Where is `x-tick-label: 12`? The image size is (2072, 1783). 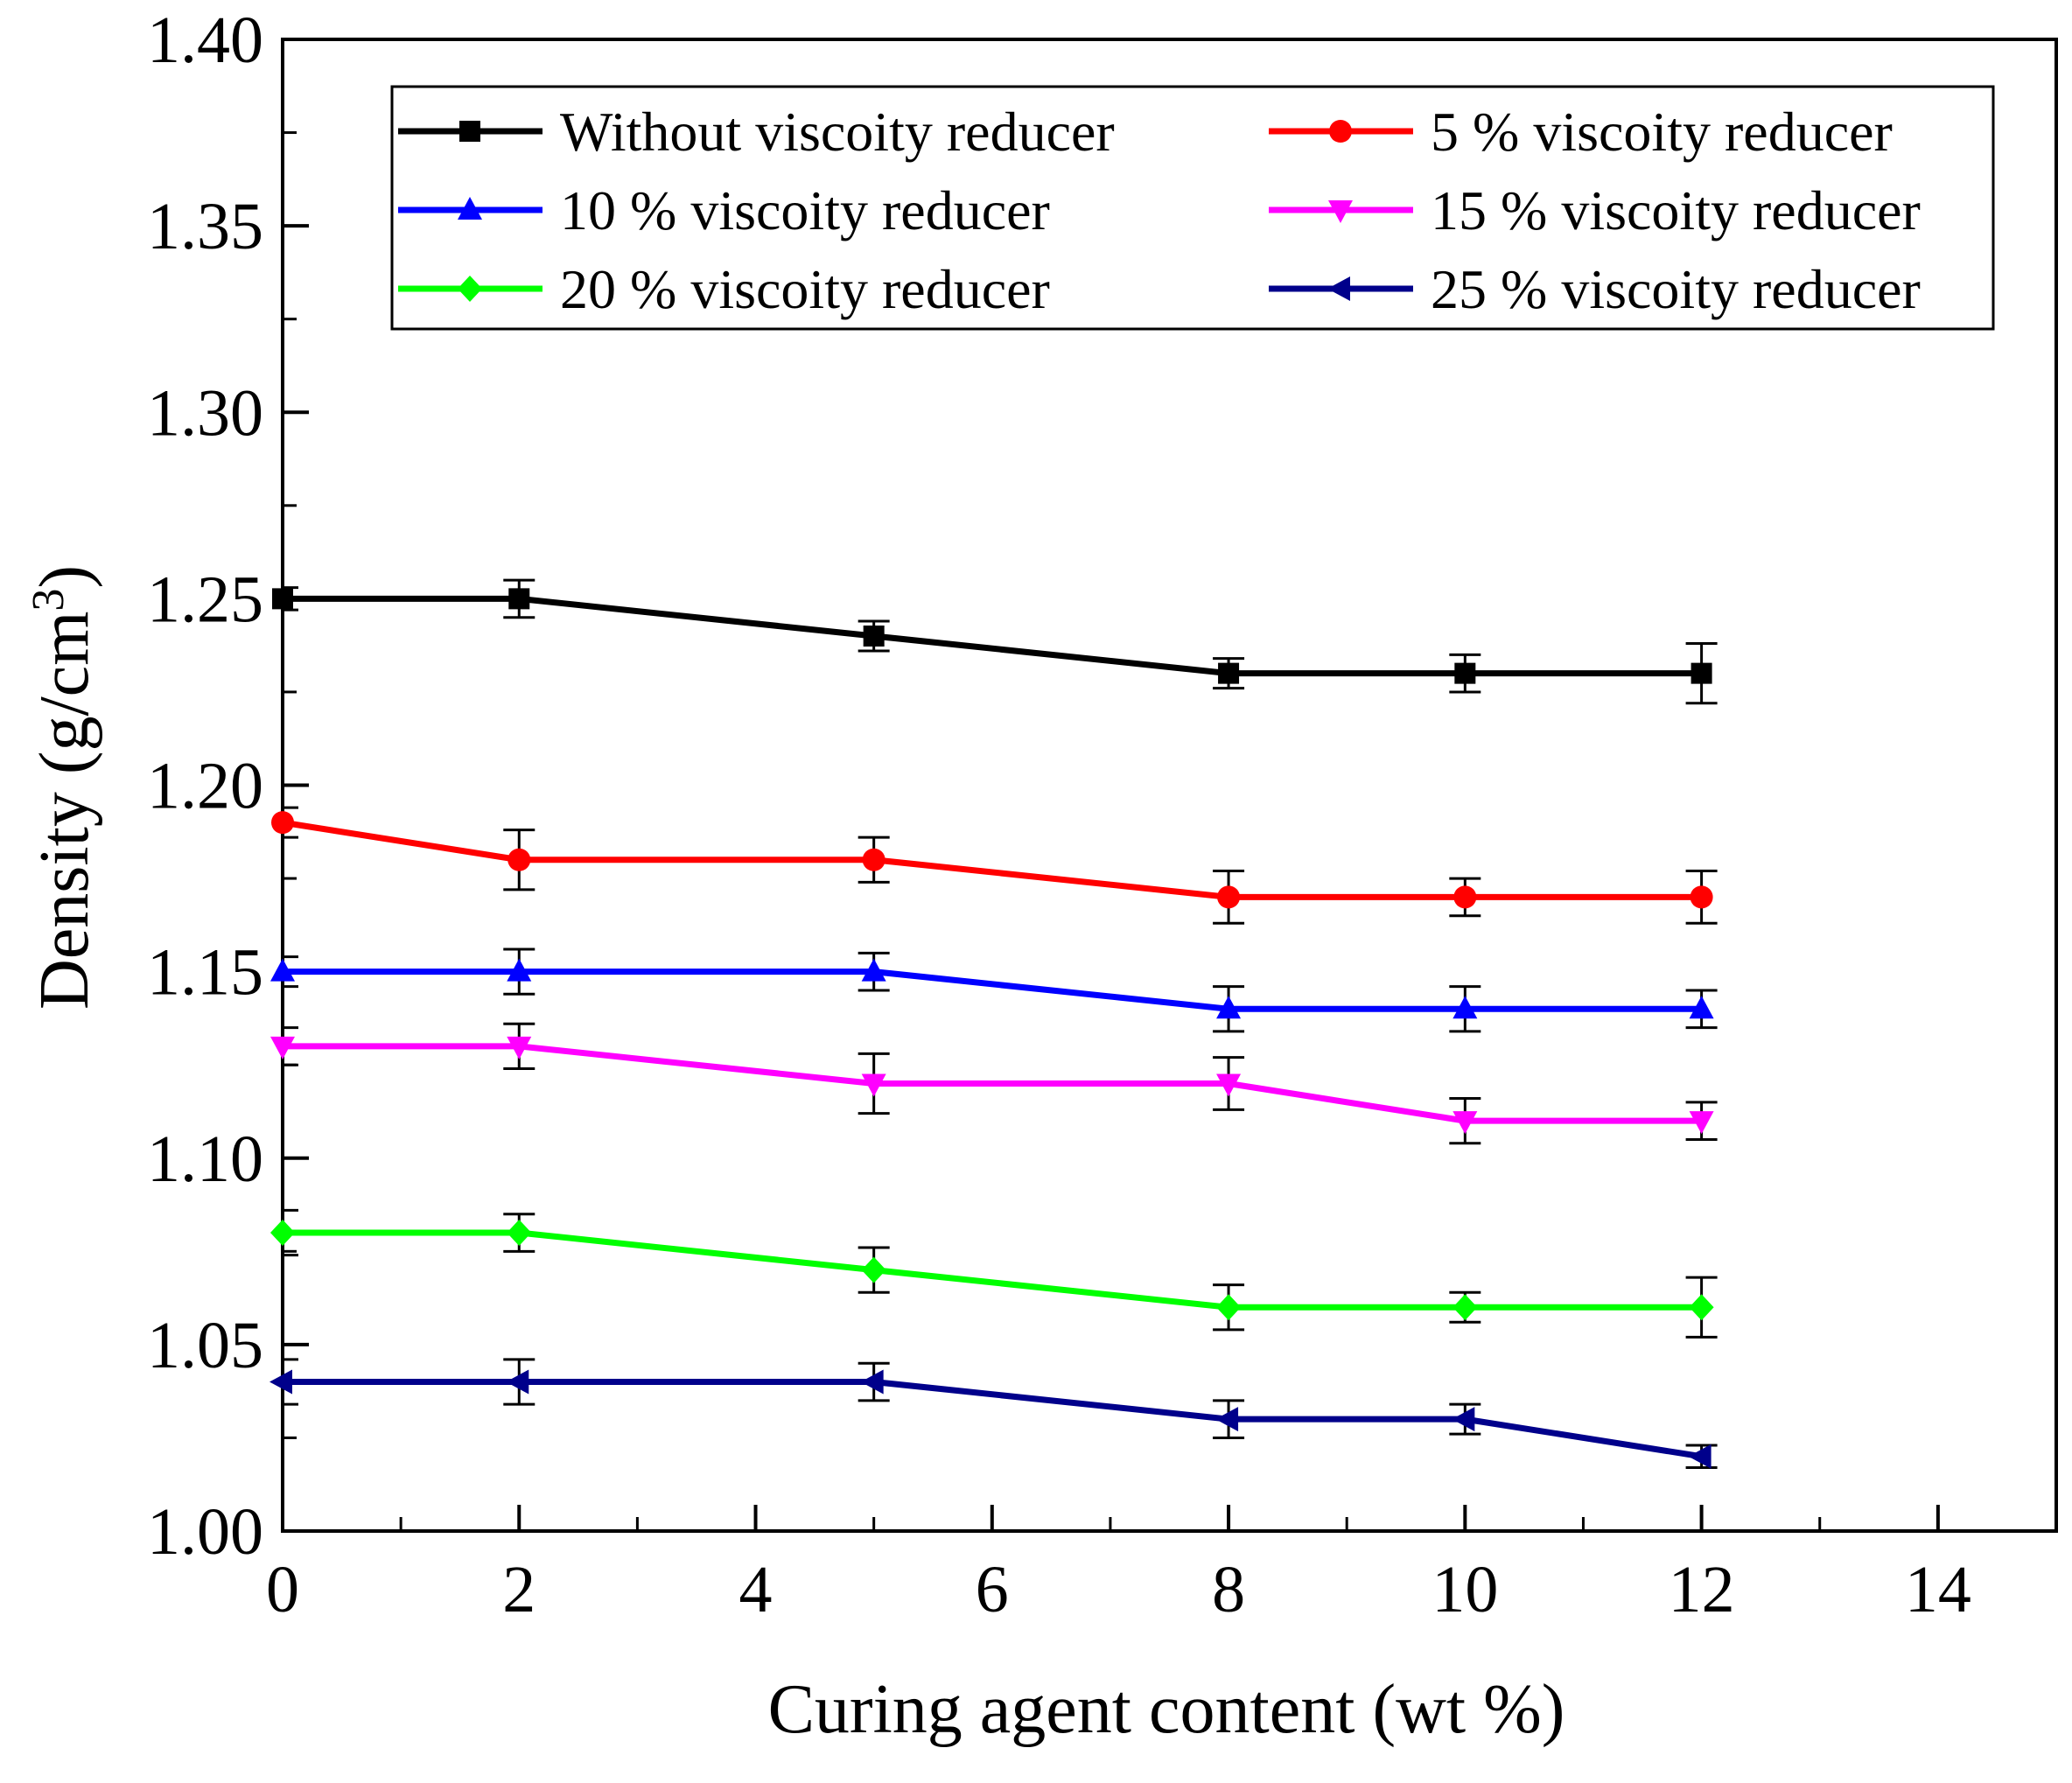
x-tick-label: 12 is located at coordinates (1702, 1589).